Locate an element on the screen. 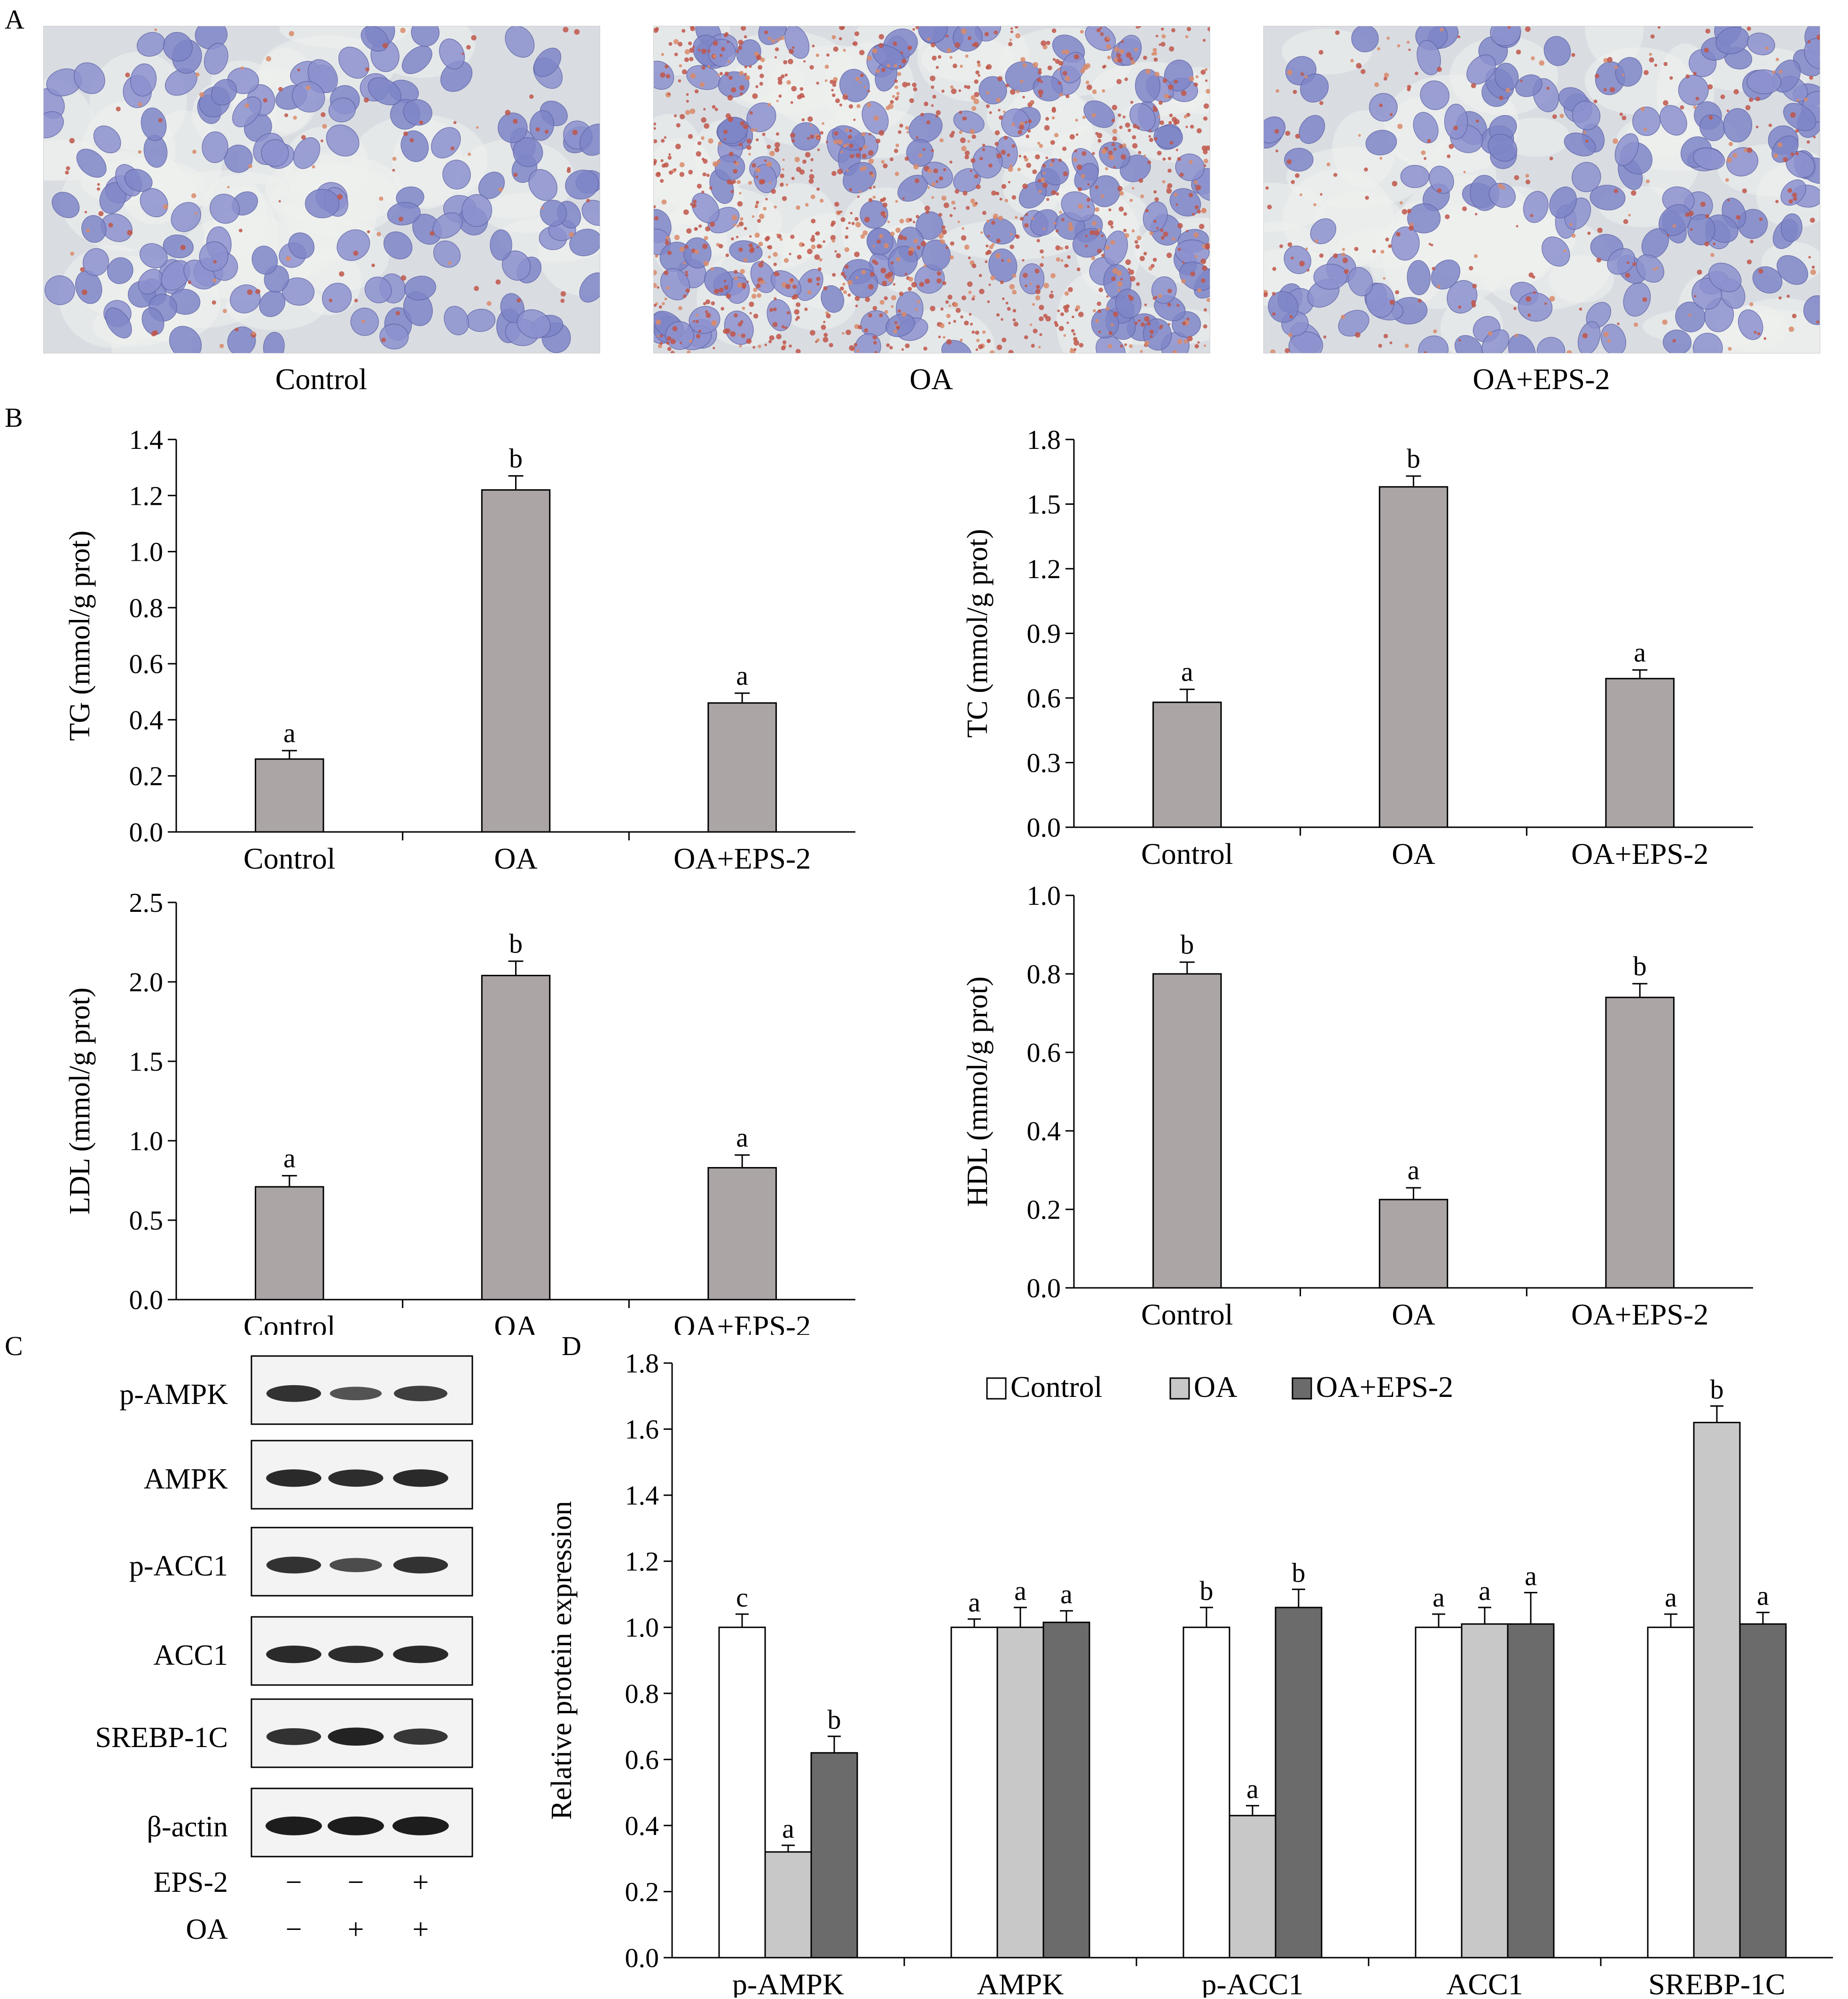 This screenshot has height=1999, width=1848. legend-swatch is located at coordinates (1302, 1389).